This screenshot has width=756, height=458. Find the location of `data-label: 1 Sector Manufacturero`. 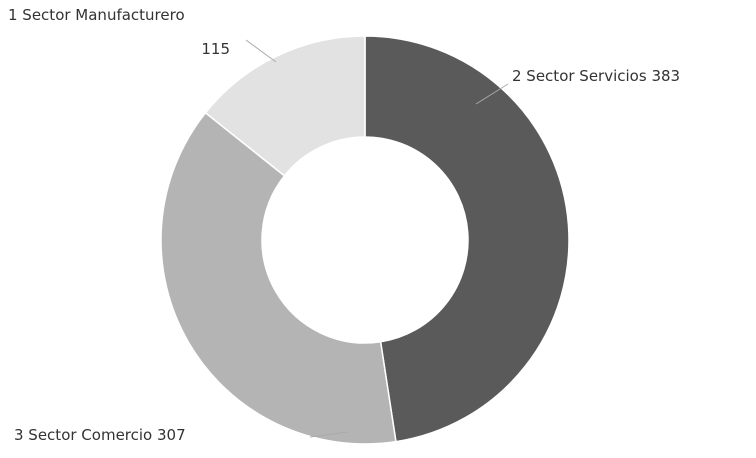

data-label: 1 Sector Manufacturero is located at coordinates (96, 15).